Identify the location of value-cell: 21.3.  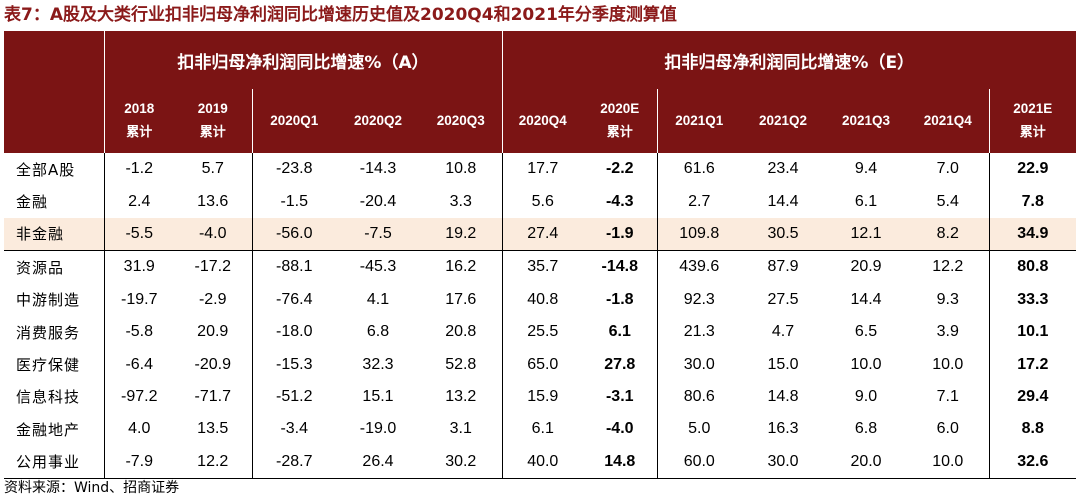
(699, 332).